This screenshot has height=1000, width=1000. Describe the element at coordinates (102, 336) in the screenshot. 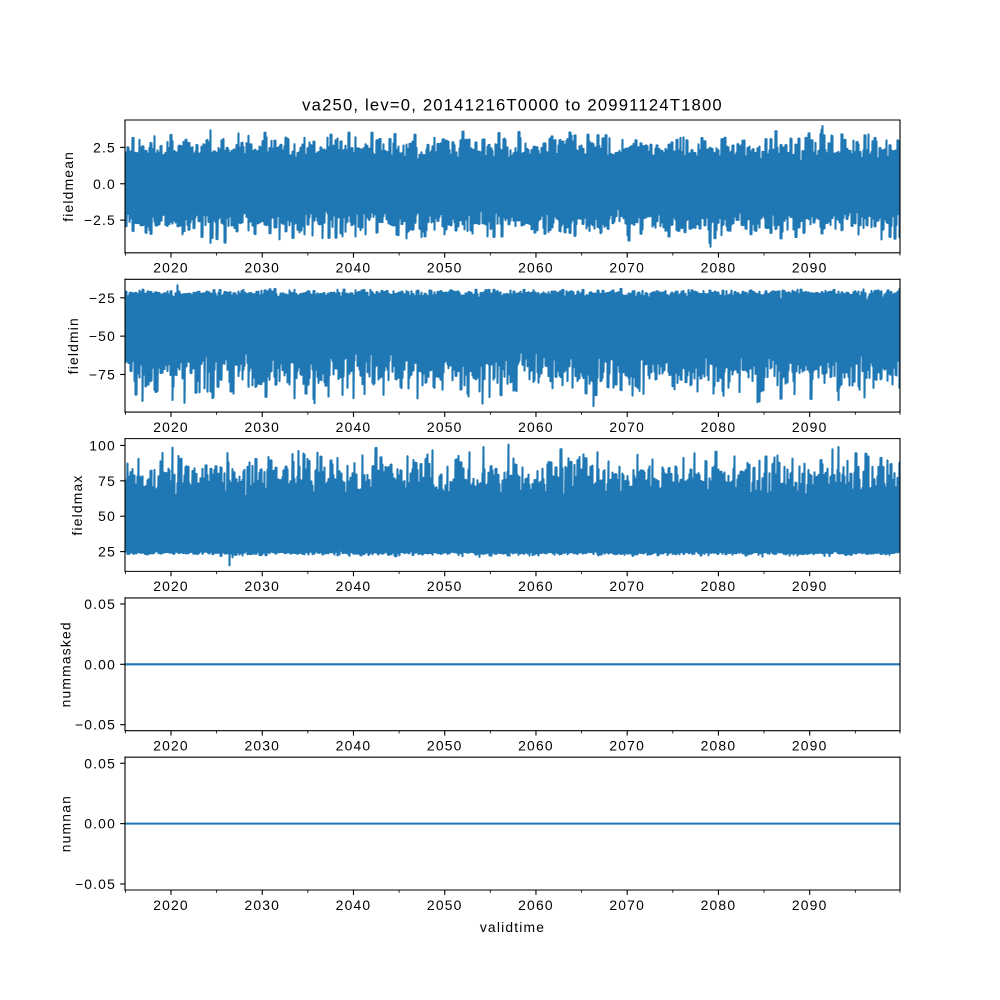

I see `svg-text: −50` at that location.